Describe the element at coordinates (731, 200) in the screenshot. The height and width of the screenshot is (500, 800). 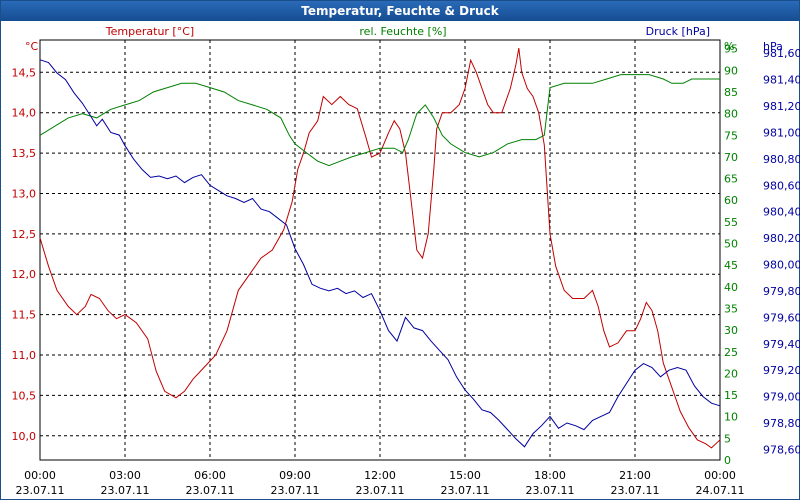
I see `humidity-tick-label: 60` at that location.